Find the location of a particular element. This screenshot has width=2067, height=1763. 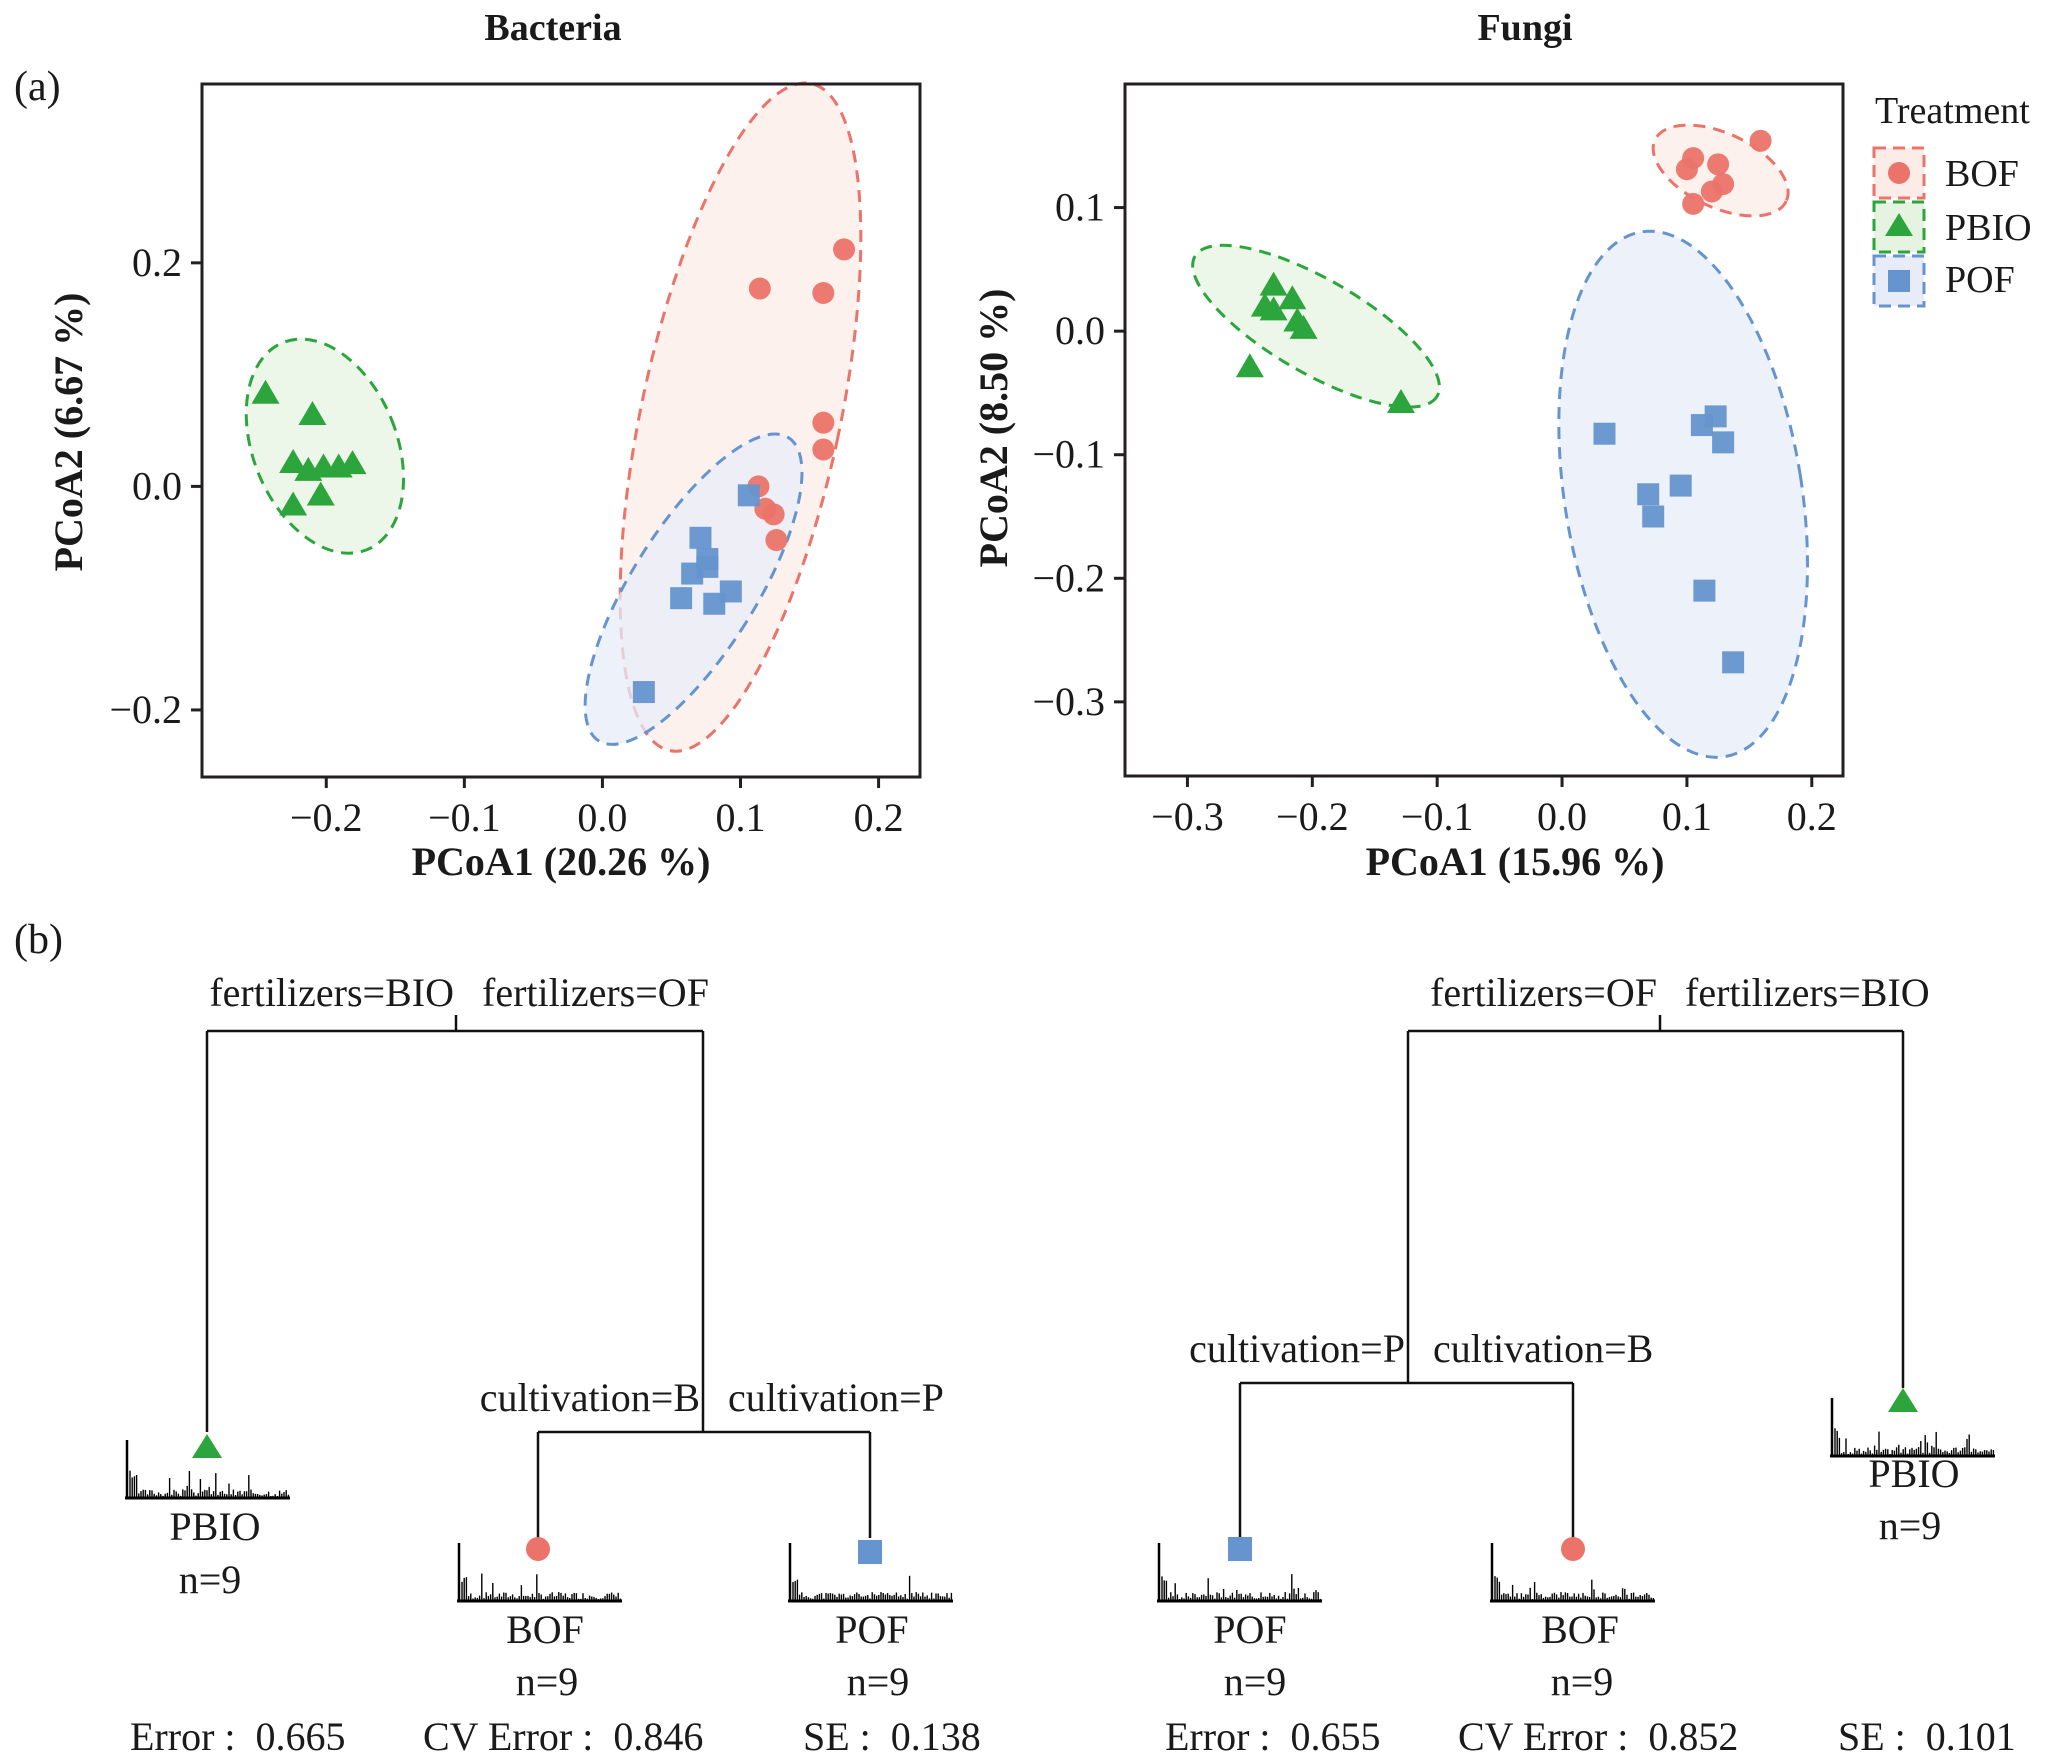

y-tick-label: −0.3 is located at coordinates (1068, 701).